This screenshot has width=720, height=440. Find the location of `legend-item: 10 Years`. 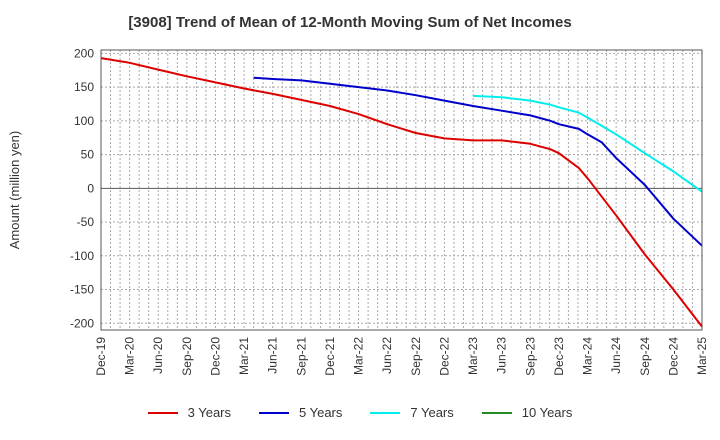

legend-item: 10 Years is located at coordinates (527, 412).